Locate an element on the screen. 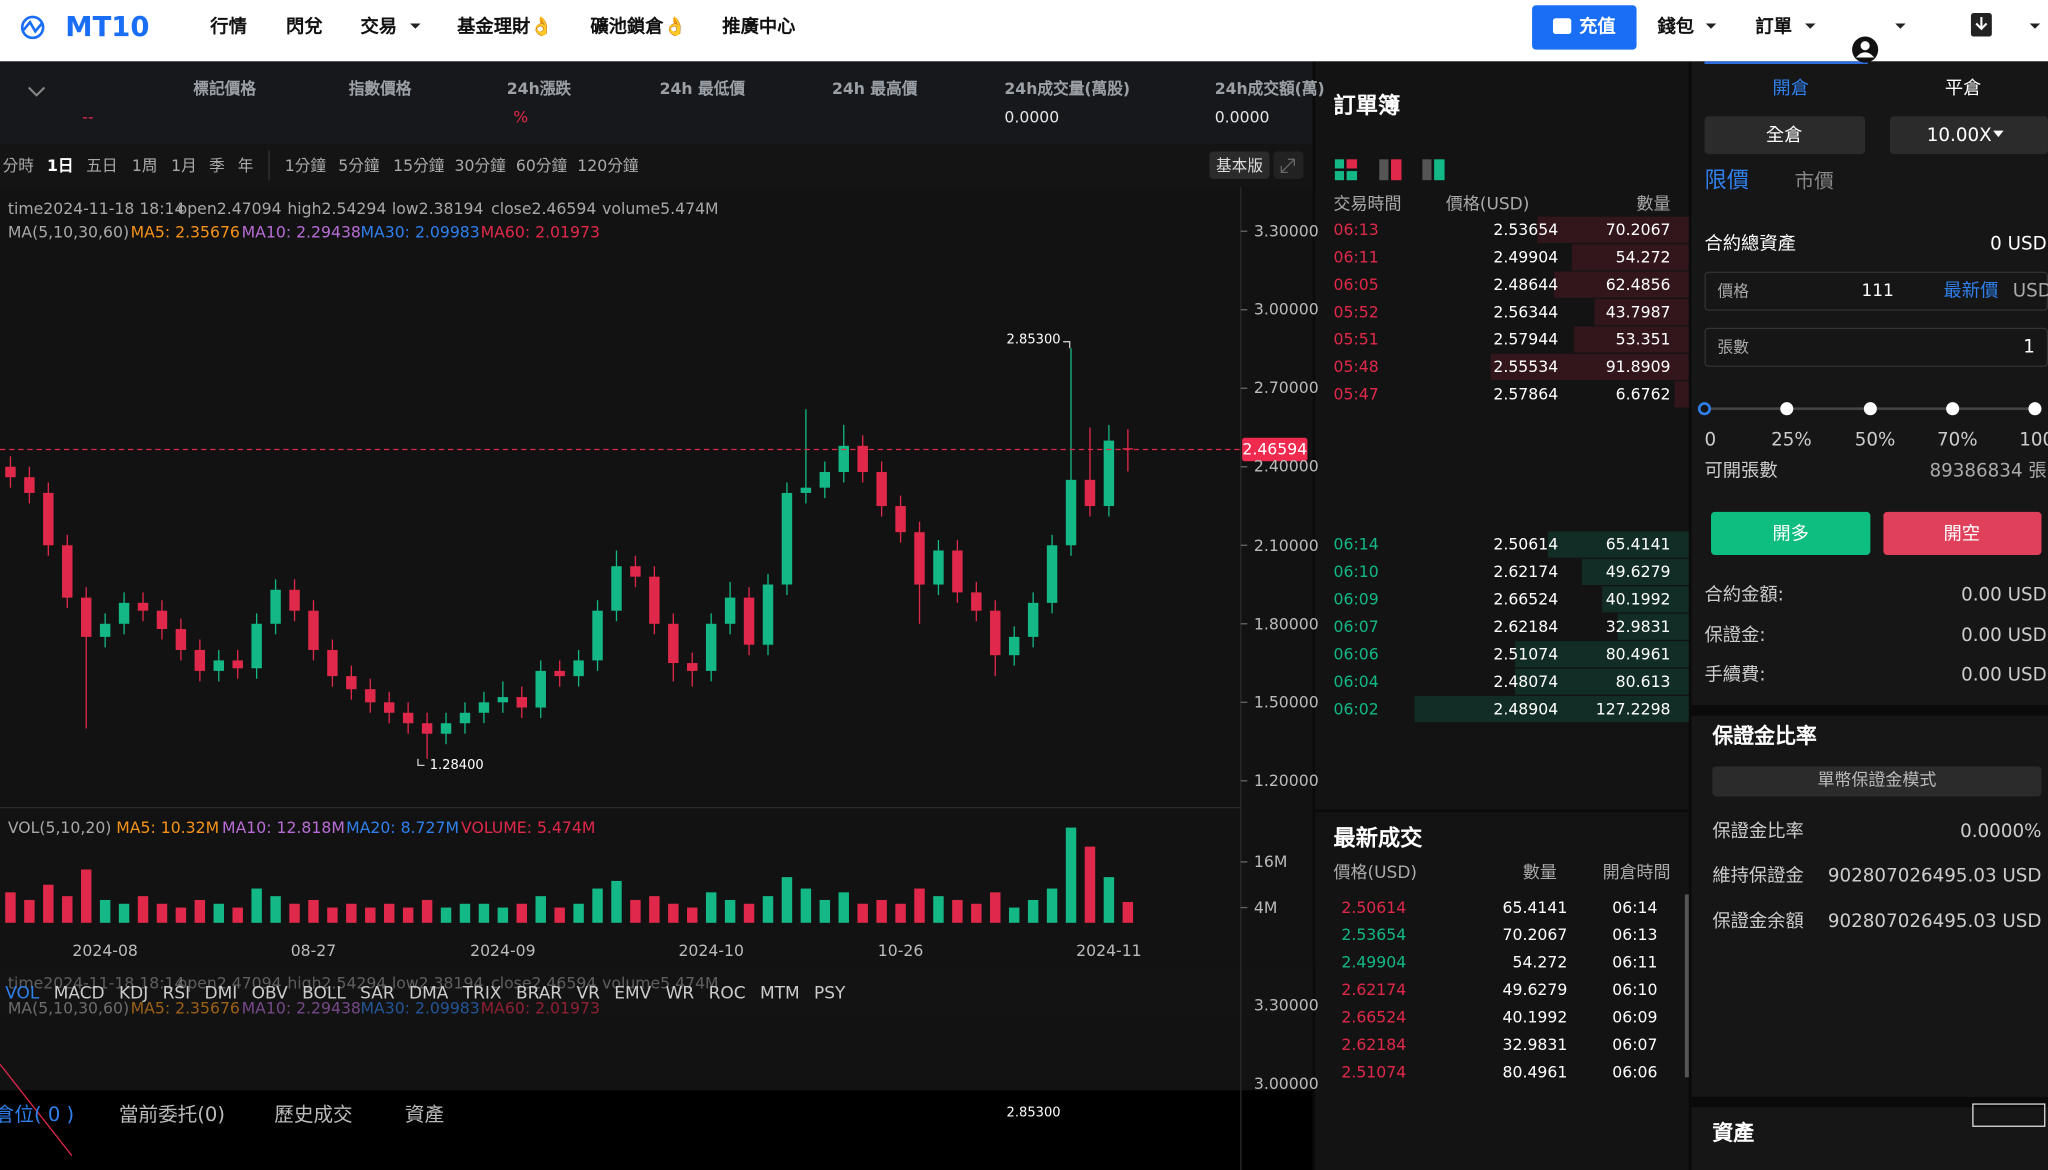 This screenshot has width=2048, height=1170. nav-item: 錢包 is located at coordinates (1676, 27).